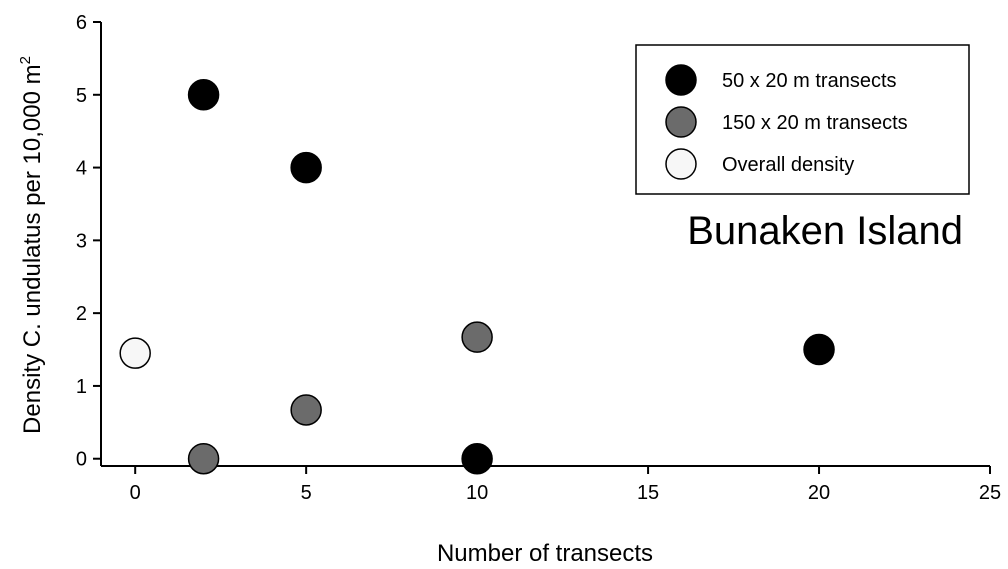 The height and width of the screenshot is (569, 1008). I want to click on y-tick-label: 2, so click(81, 314).